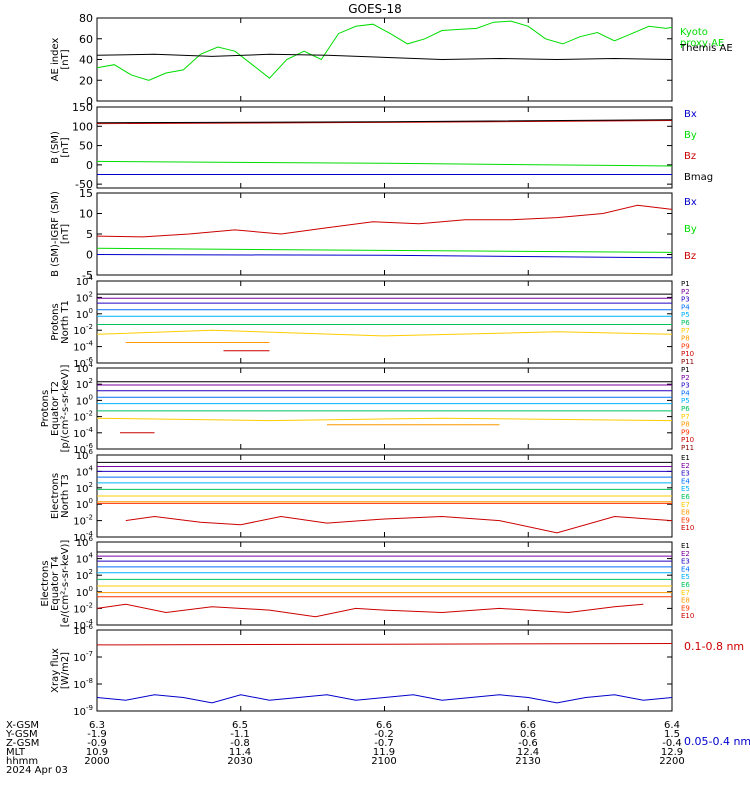  What do you see at coordinates (86, 18) in the screenshot?
I see `ytick-label-ae: 80` at bounding box center [86, 18].